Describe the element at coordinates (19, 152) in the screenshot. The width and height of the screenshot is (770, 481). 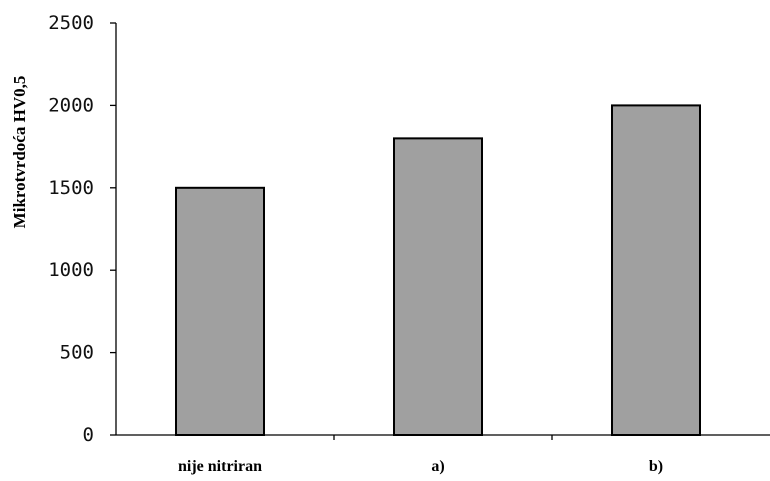
I see `y-axis-title: Mikrotvrdoća HV0,5` at that location.